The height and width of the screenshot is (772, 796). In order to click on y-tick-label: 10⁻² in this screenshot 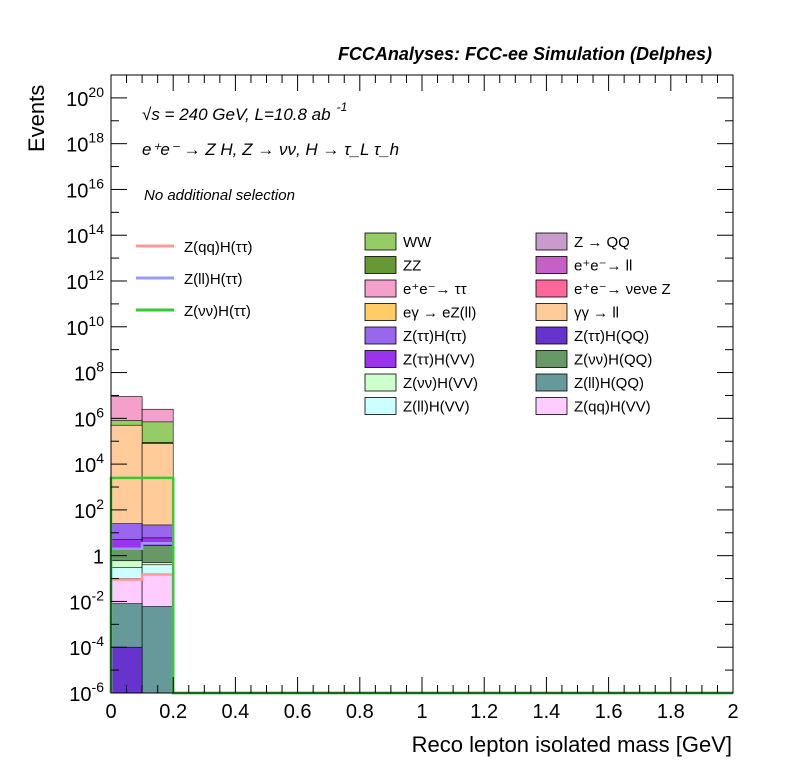, I will do `click(86, 600)`.